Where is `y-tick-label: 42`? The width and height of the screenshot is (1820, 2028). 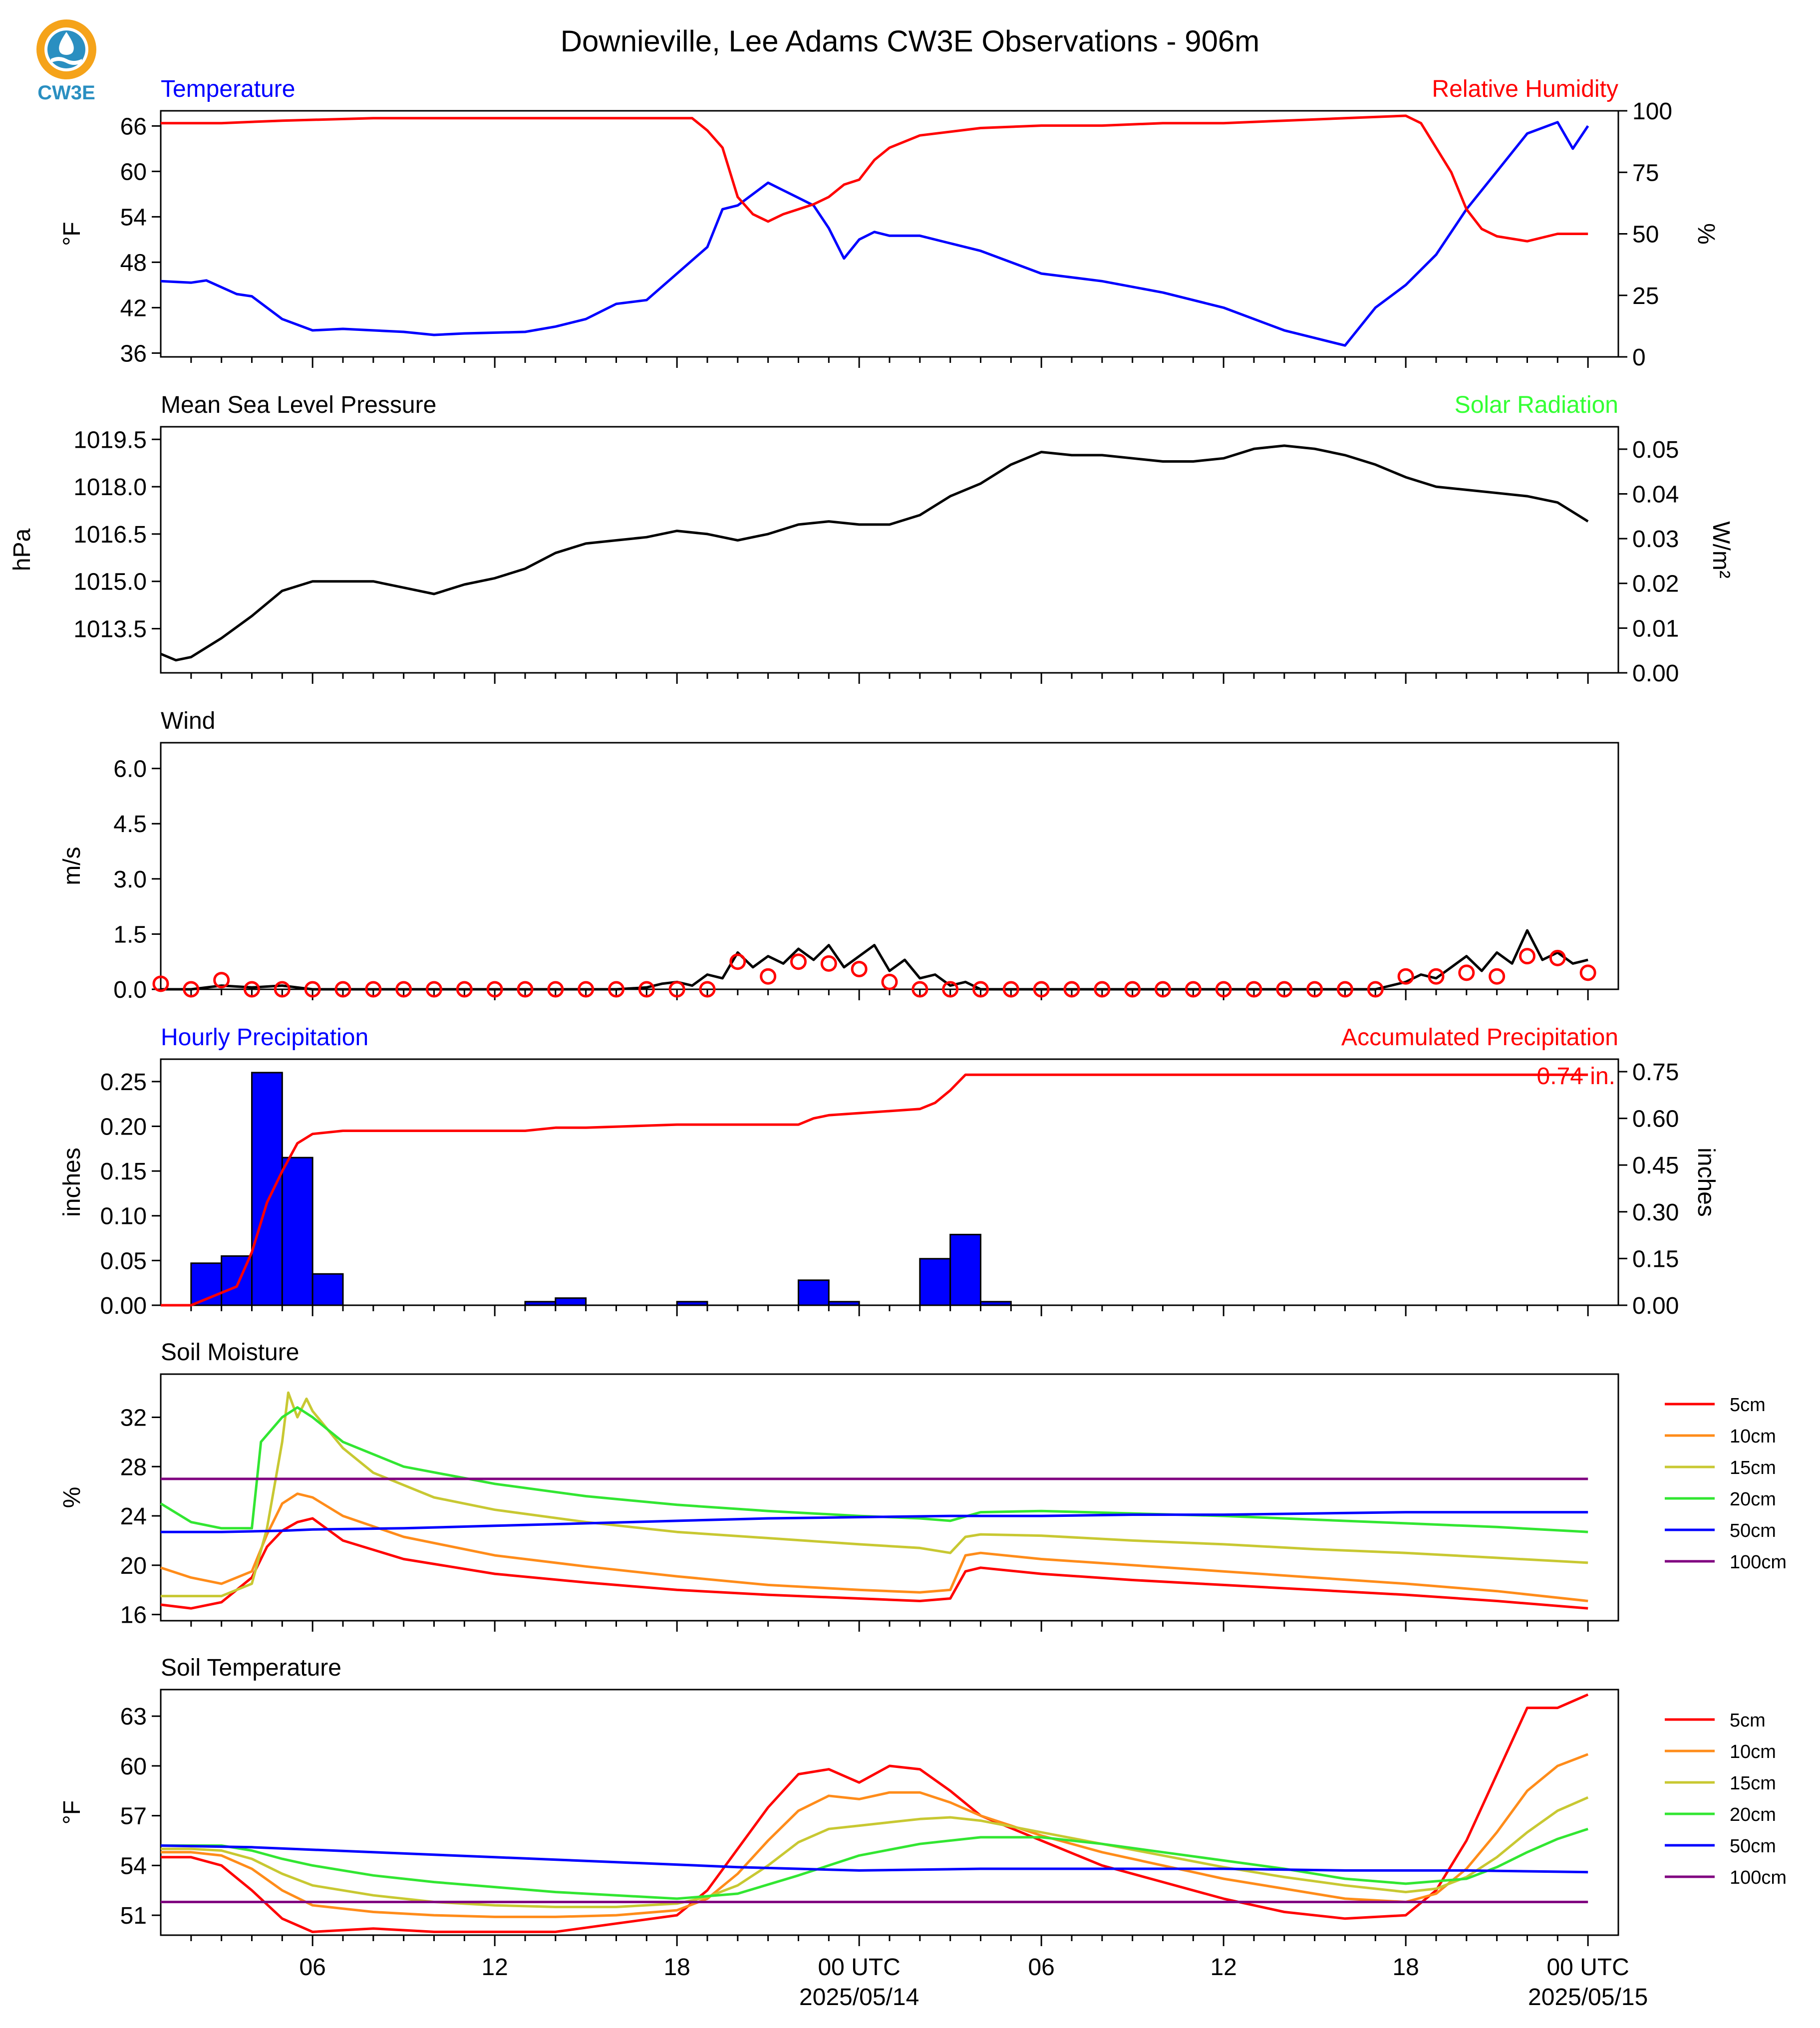 y-tick-label: 42 is located at coordinates (133, 308).